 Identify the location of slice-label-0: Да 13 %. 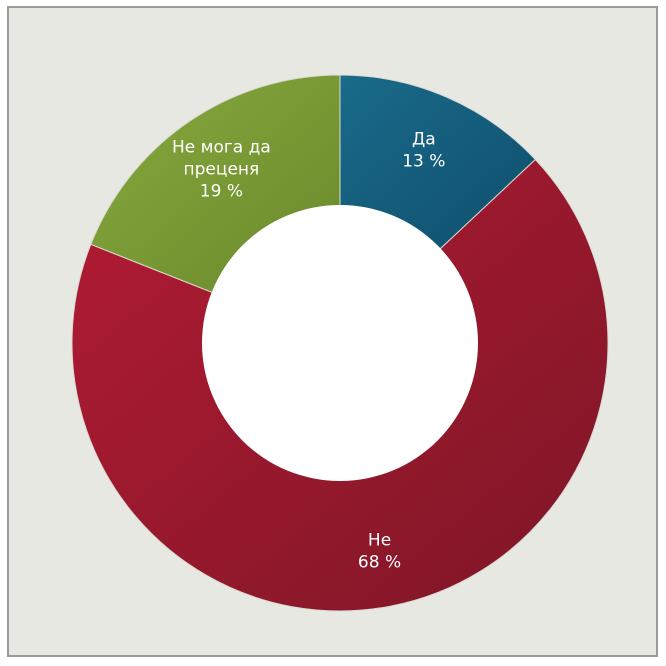
(423, 150).